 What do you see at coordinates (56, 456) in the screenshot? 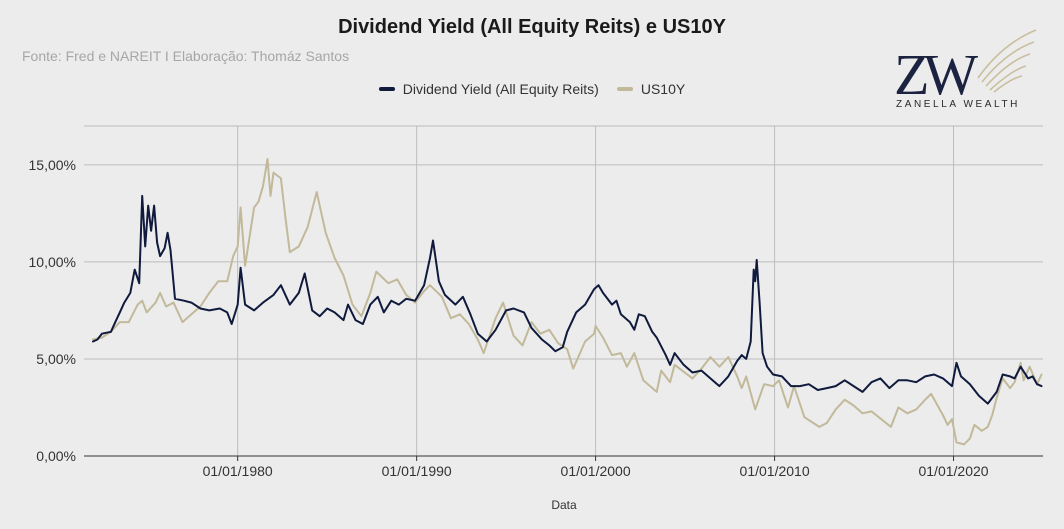
I see `y-tick-label: 0,00%` at bounding box center [56, 456].